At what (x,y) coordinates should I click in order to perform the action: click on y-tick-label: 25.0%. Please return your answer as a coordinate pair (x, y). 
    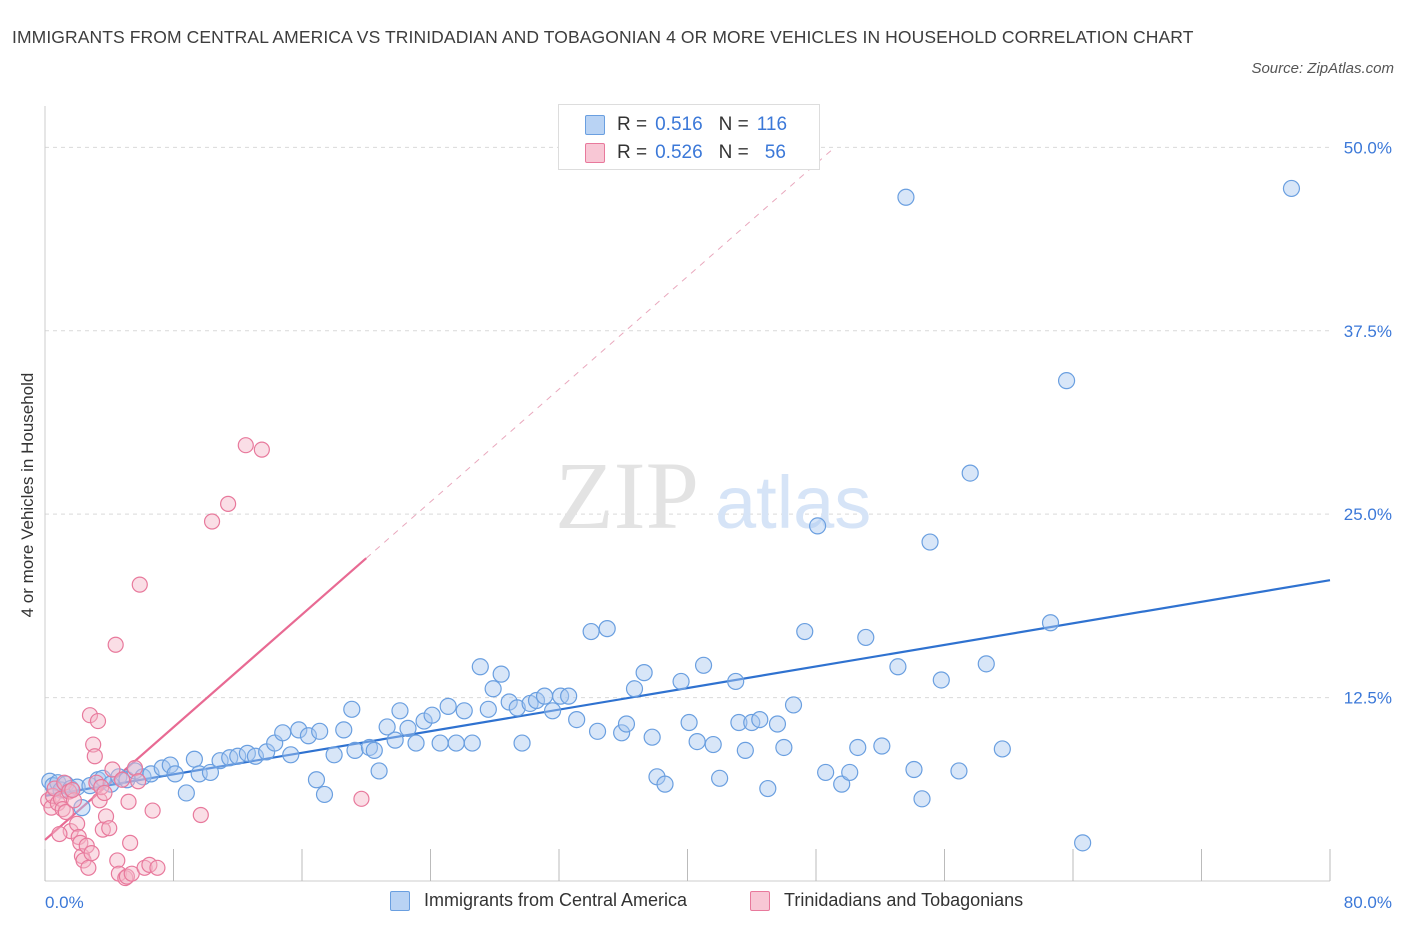
    Looking at the image, I should click on (1368, 514).